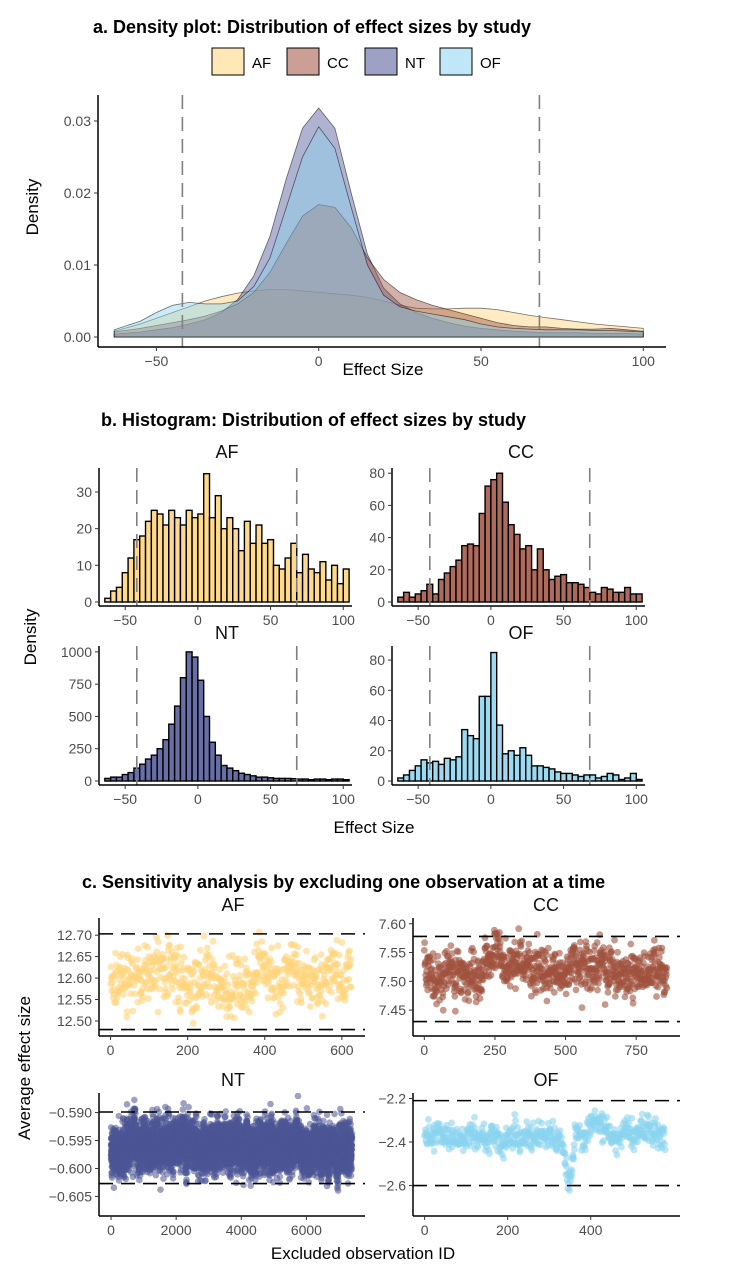 The height and width of the screenshot is (1275, 751). I want to click on panel-c-y-axis-title: Average effect size, so click(24, 1068).